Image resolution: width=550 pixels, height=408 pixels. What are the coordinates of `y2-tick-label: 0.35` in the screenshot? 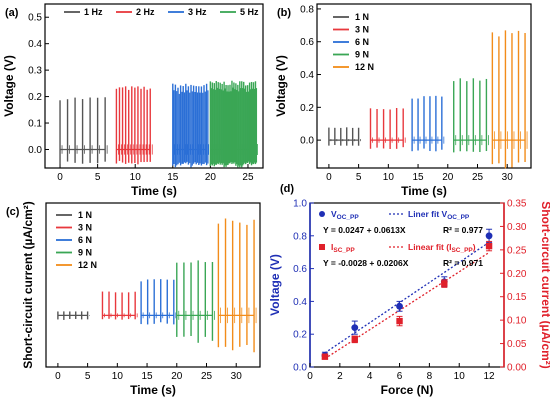 It's located at (517, 204).